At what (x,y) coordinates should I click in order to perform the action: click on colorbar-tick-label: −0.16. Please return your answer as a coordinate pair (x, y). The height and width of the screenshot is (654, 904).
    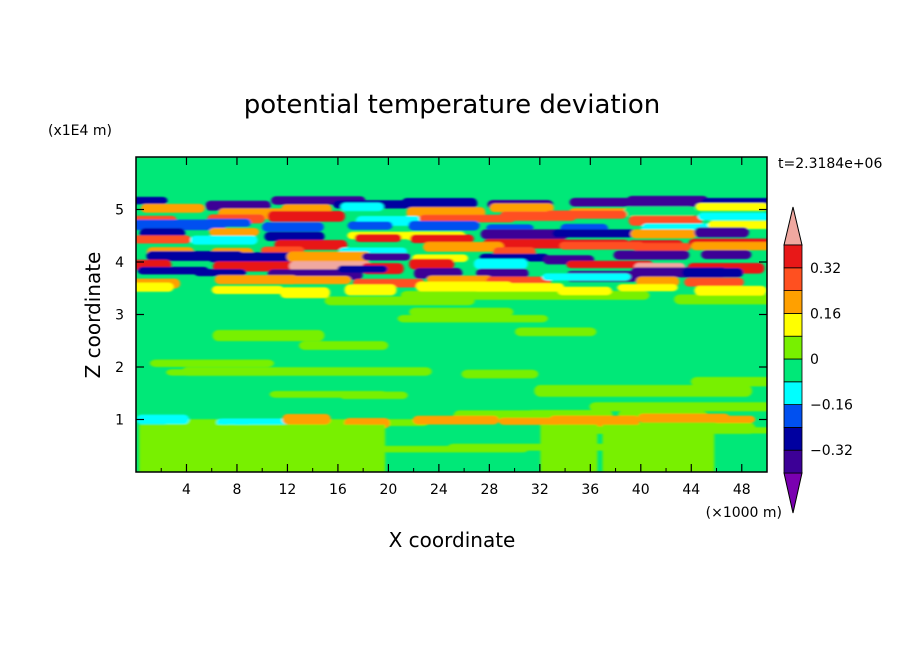
    Looking at the image, I should click on (831, 406).